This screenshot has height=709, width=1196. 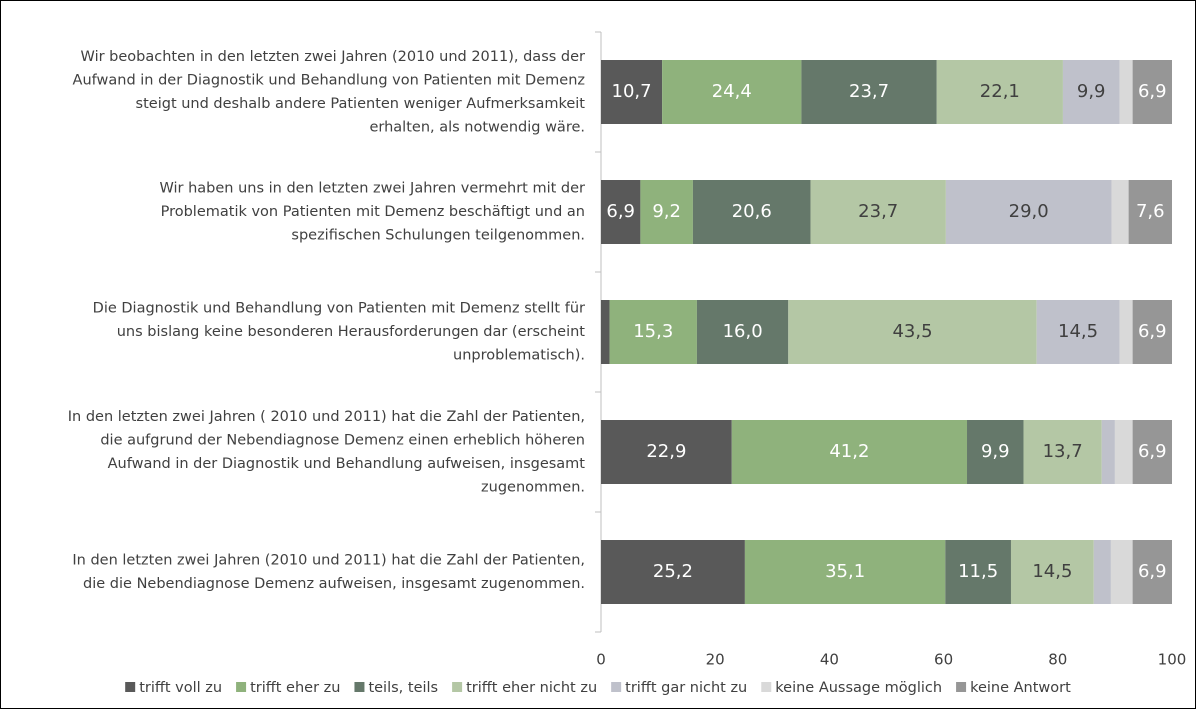 I want to click on value-label: 10,7, so click(x=632, y=91).